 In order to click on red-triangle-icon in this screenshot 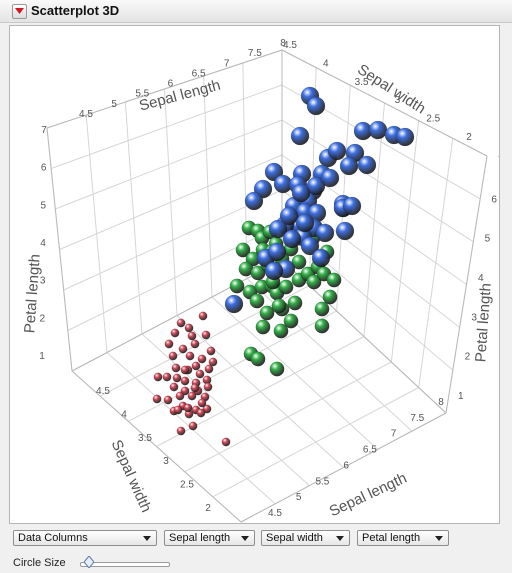, I will do `click(19, 11)`.